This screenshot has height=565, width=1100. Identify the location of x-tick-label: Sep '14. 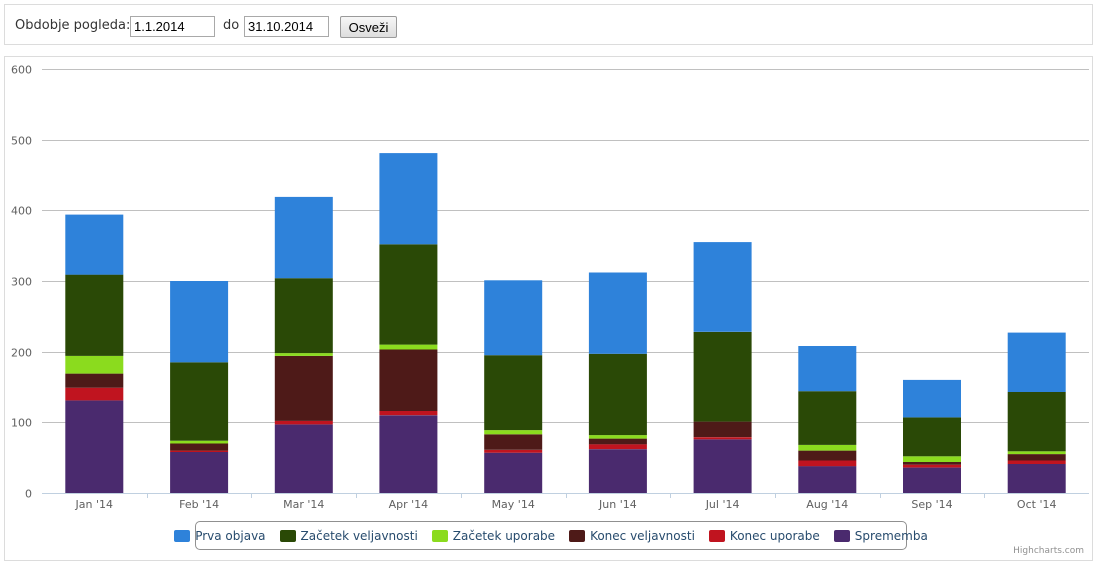
(931, 504).